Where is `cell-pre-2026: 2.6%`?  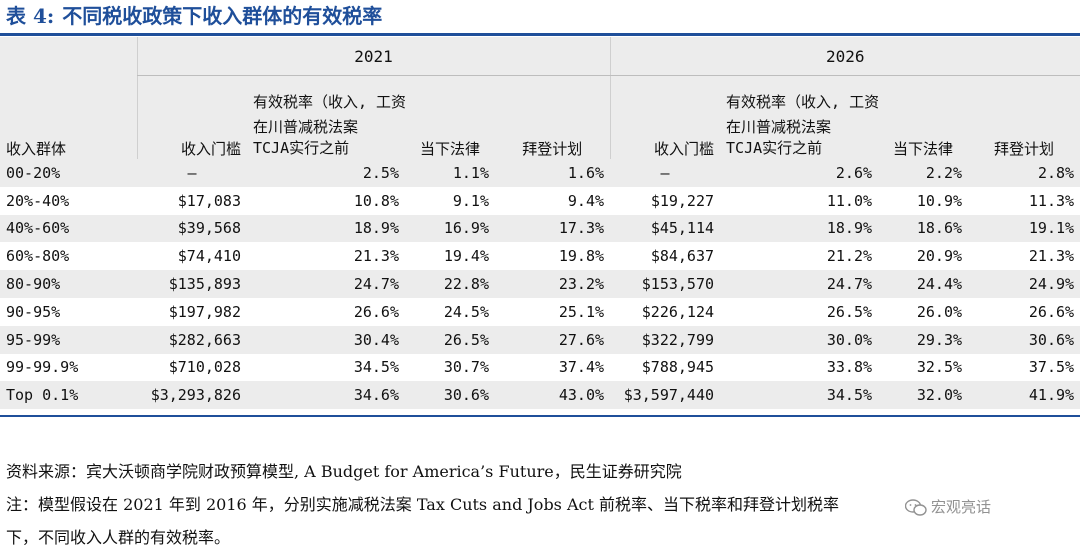 cell-pre-2026: 2.6% is located at coordinates (799, 173).